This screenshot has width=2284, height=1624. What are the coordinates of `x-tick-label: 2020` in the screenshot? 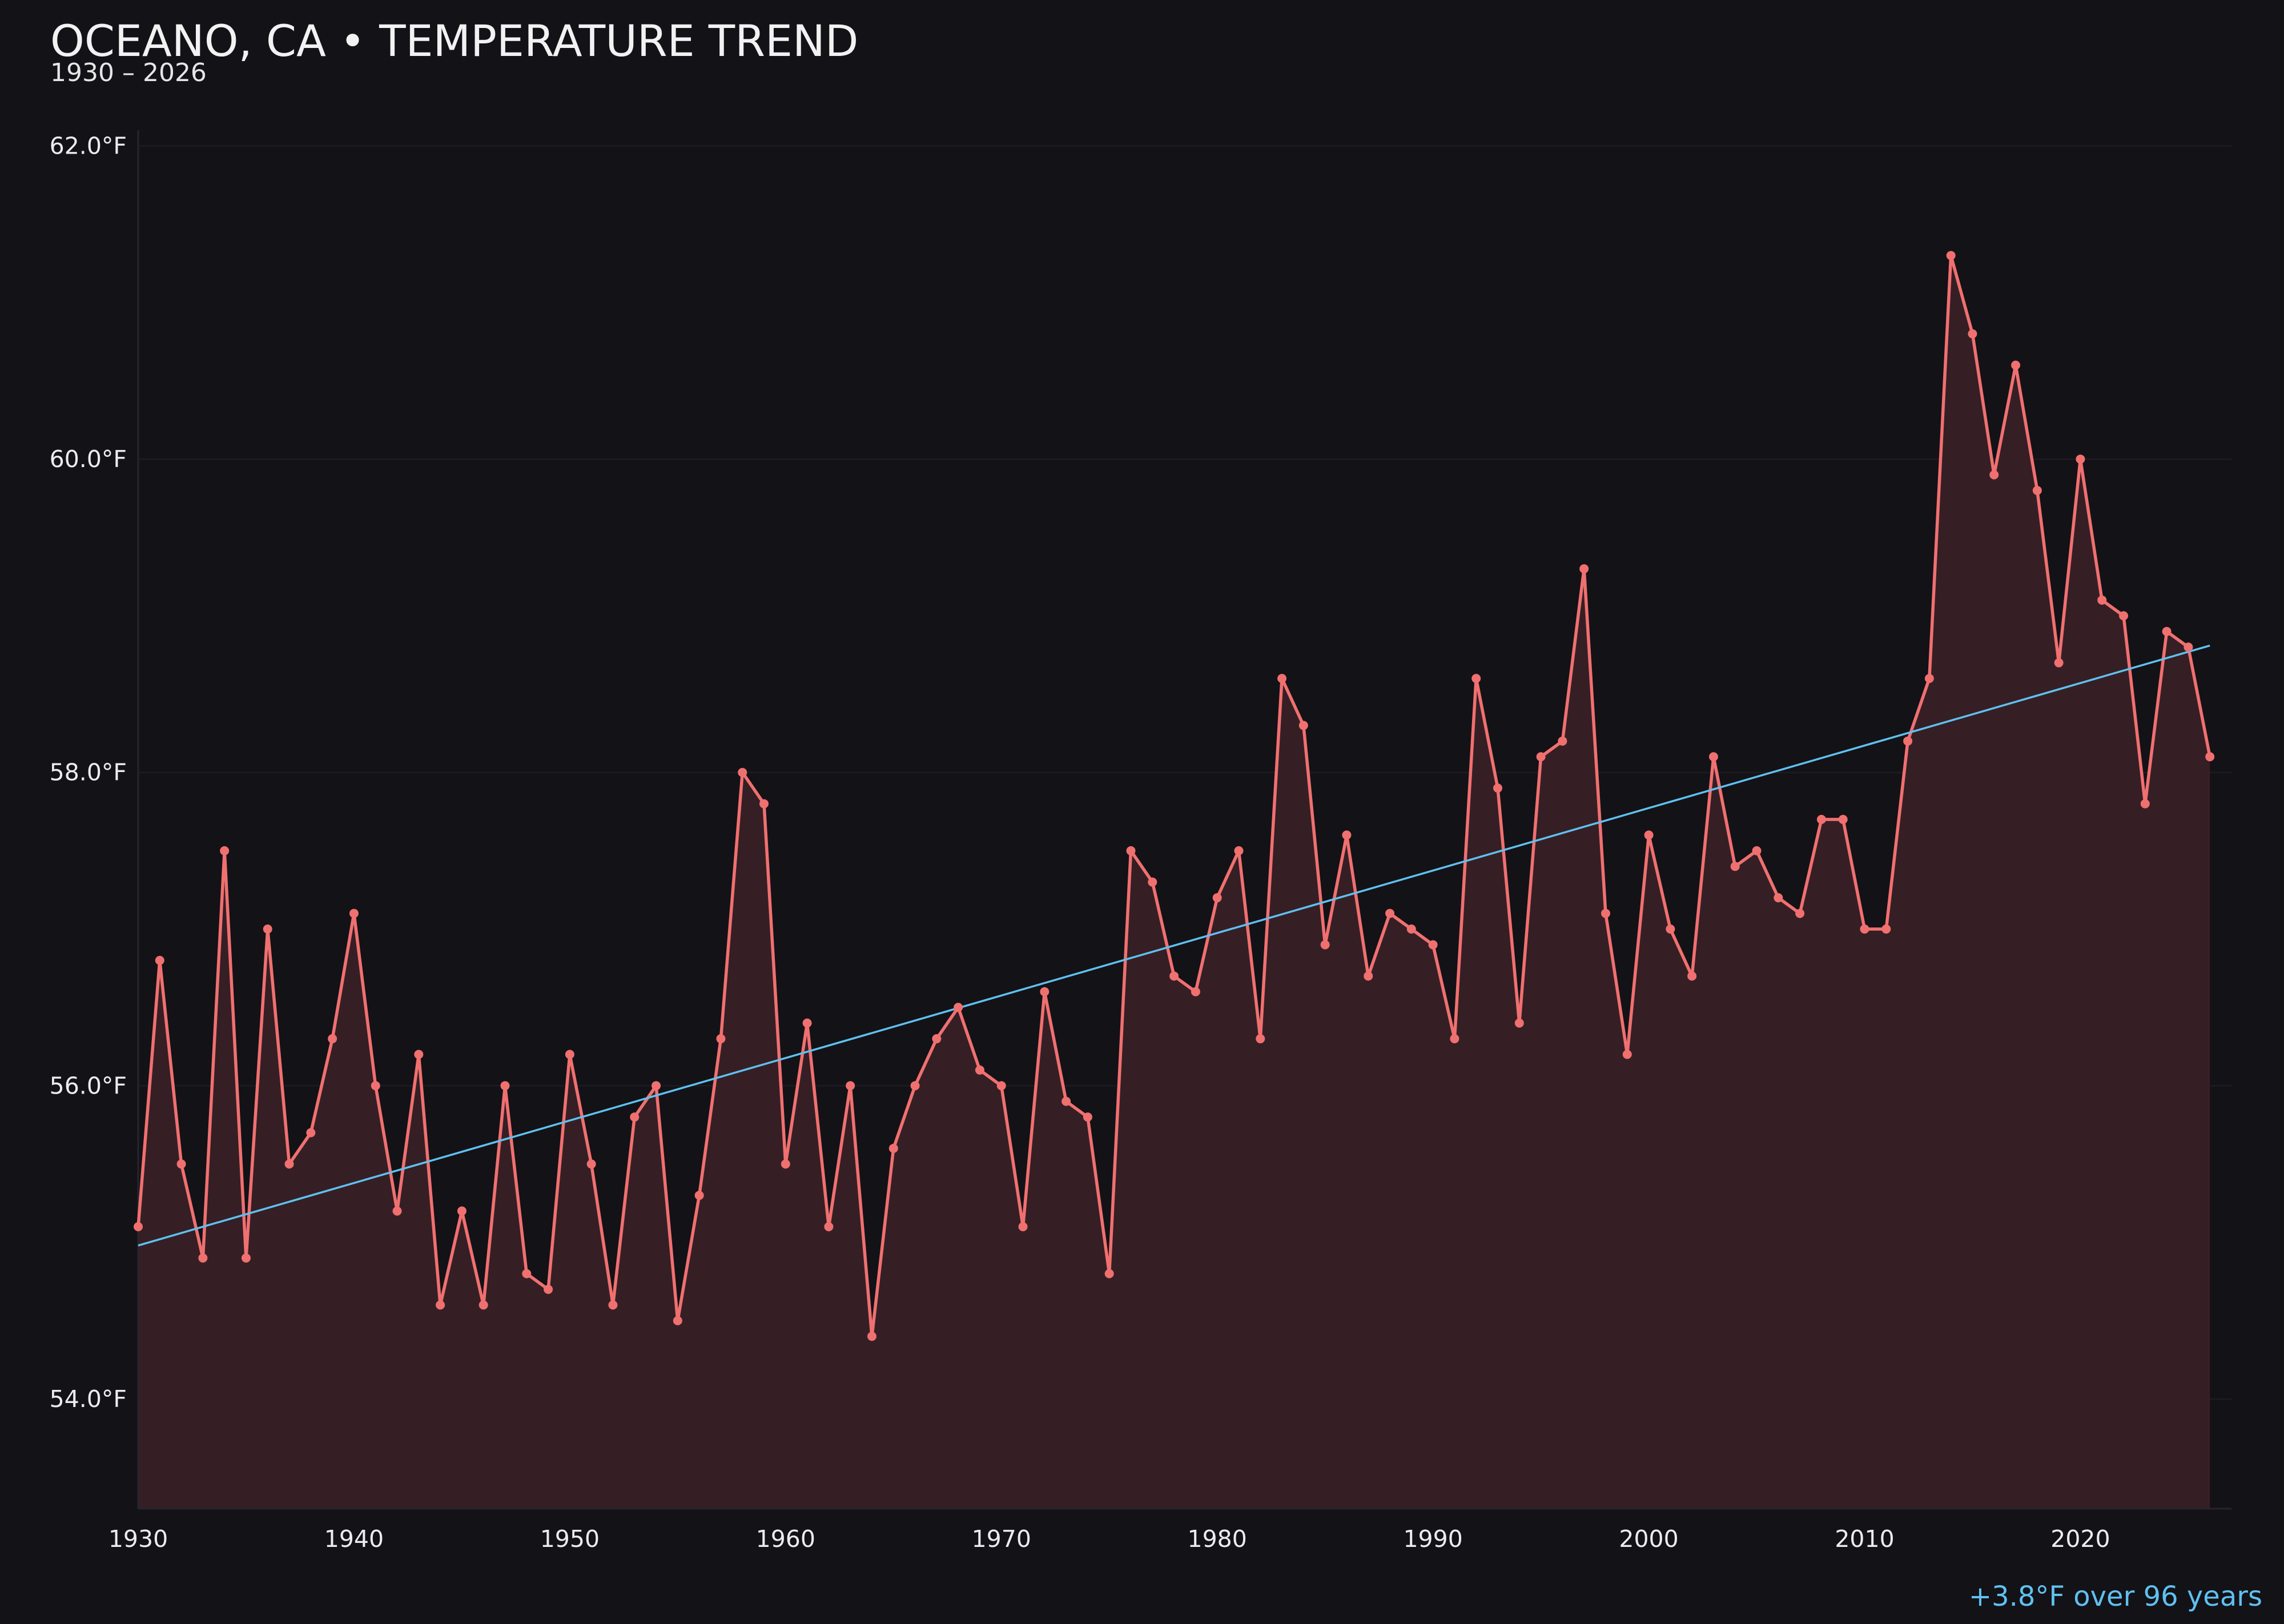 It's located at (2080, 1539).